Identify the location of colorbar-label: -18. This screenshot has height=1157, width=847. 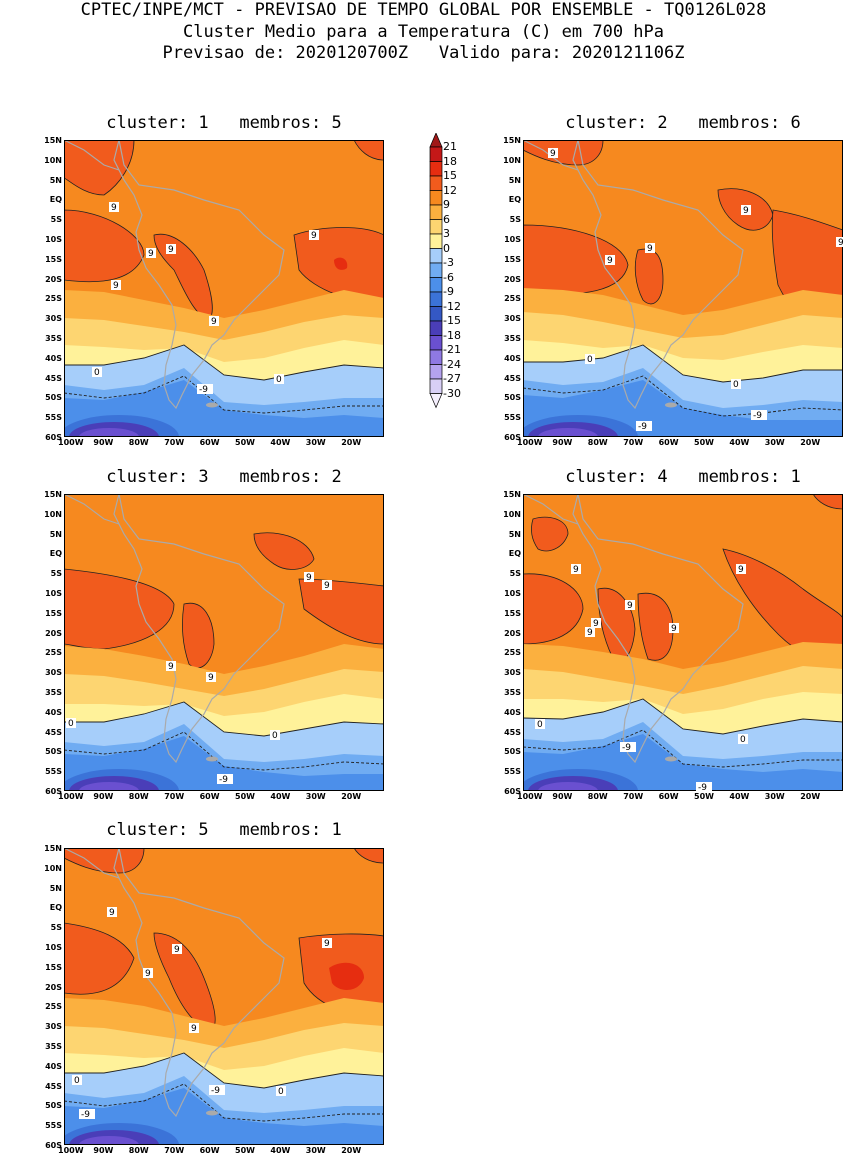
(452, 335).